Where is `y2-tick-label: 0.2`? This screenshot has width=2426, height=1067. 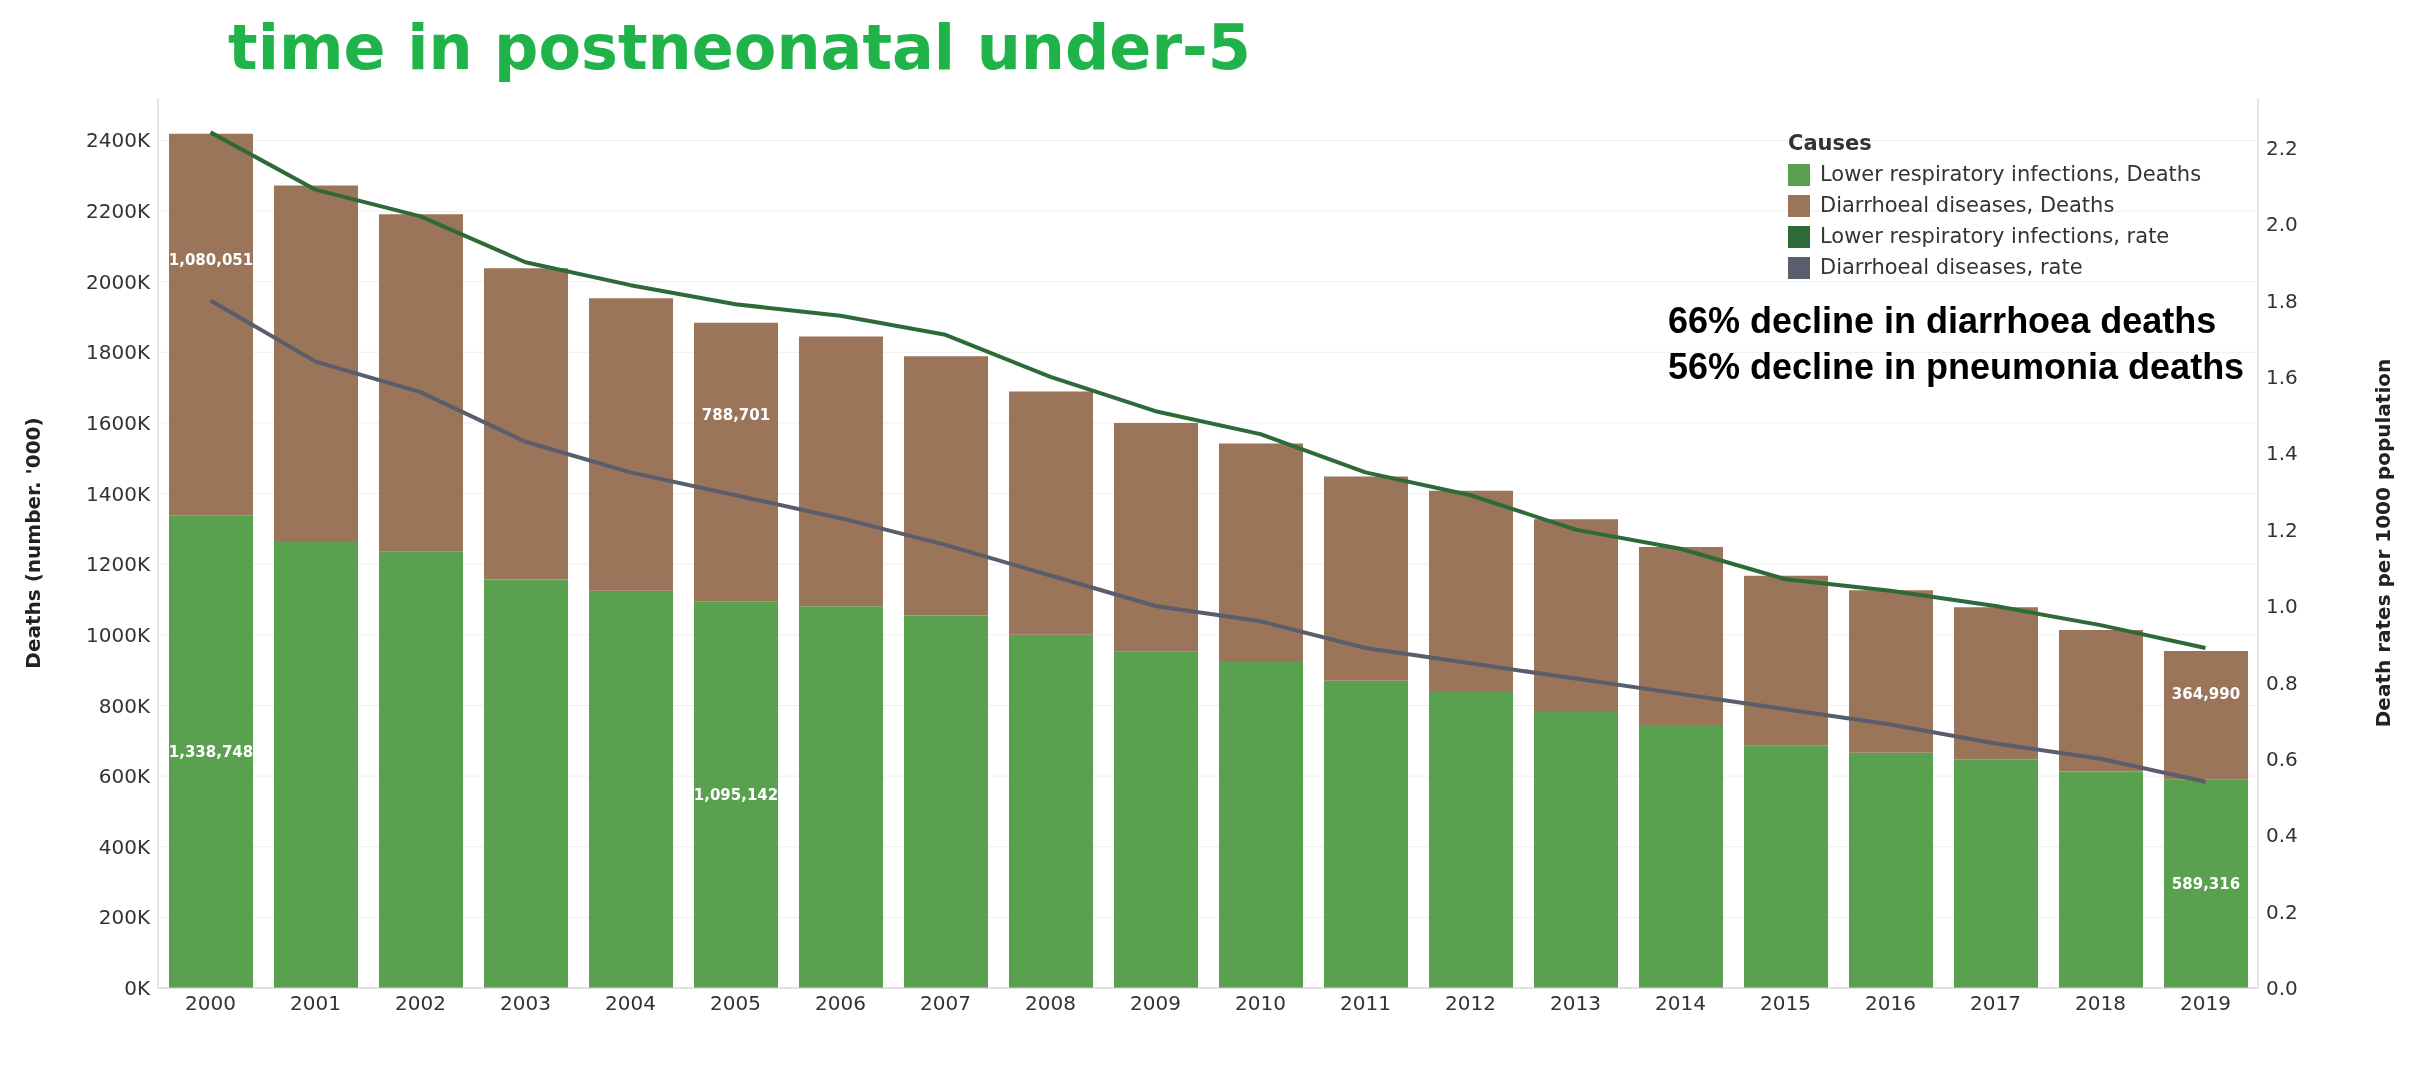 y2-tick-label: 0.2 is located at coordinates (2282, 911).